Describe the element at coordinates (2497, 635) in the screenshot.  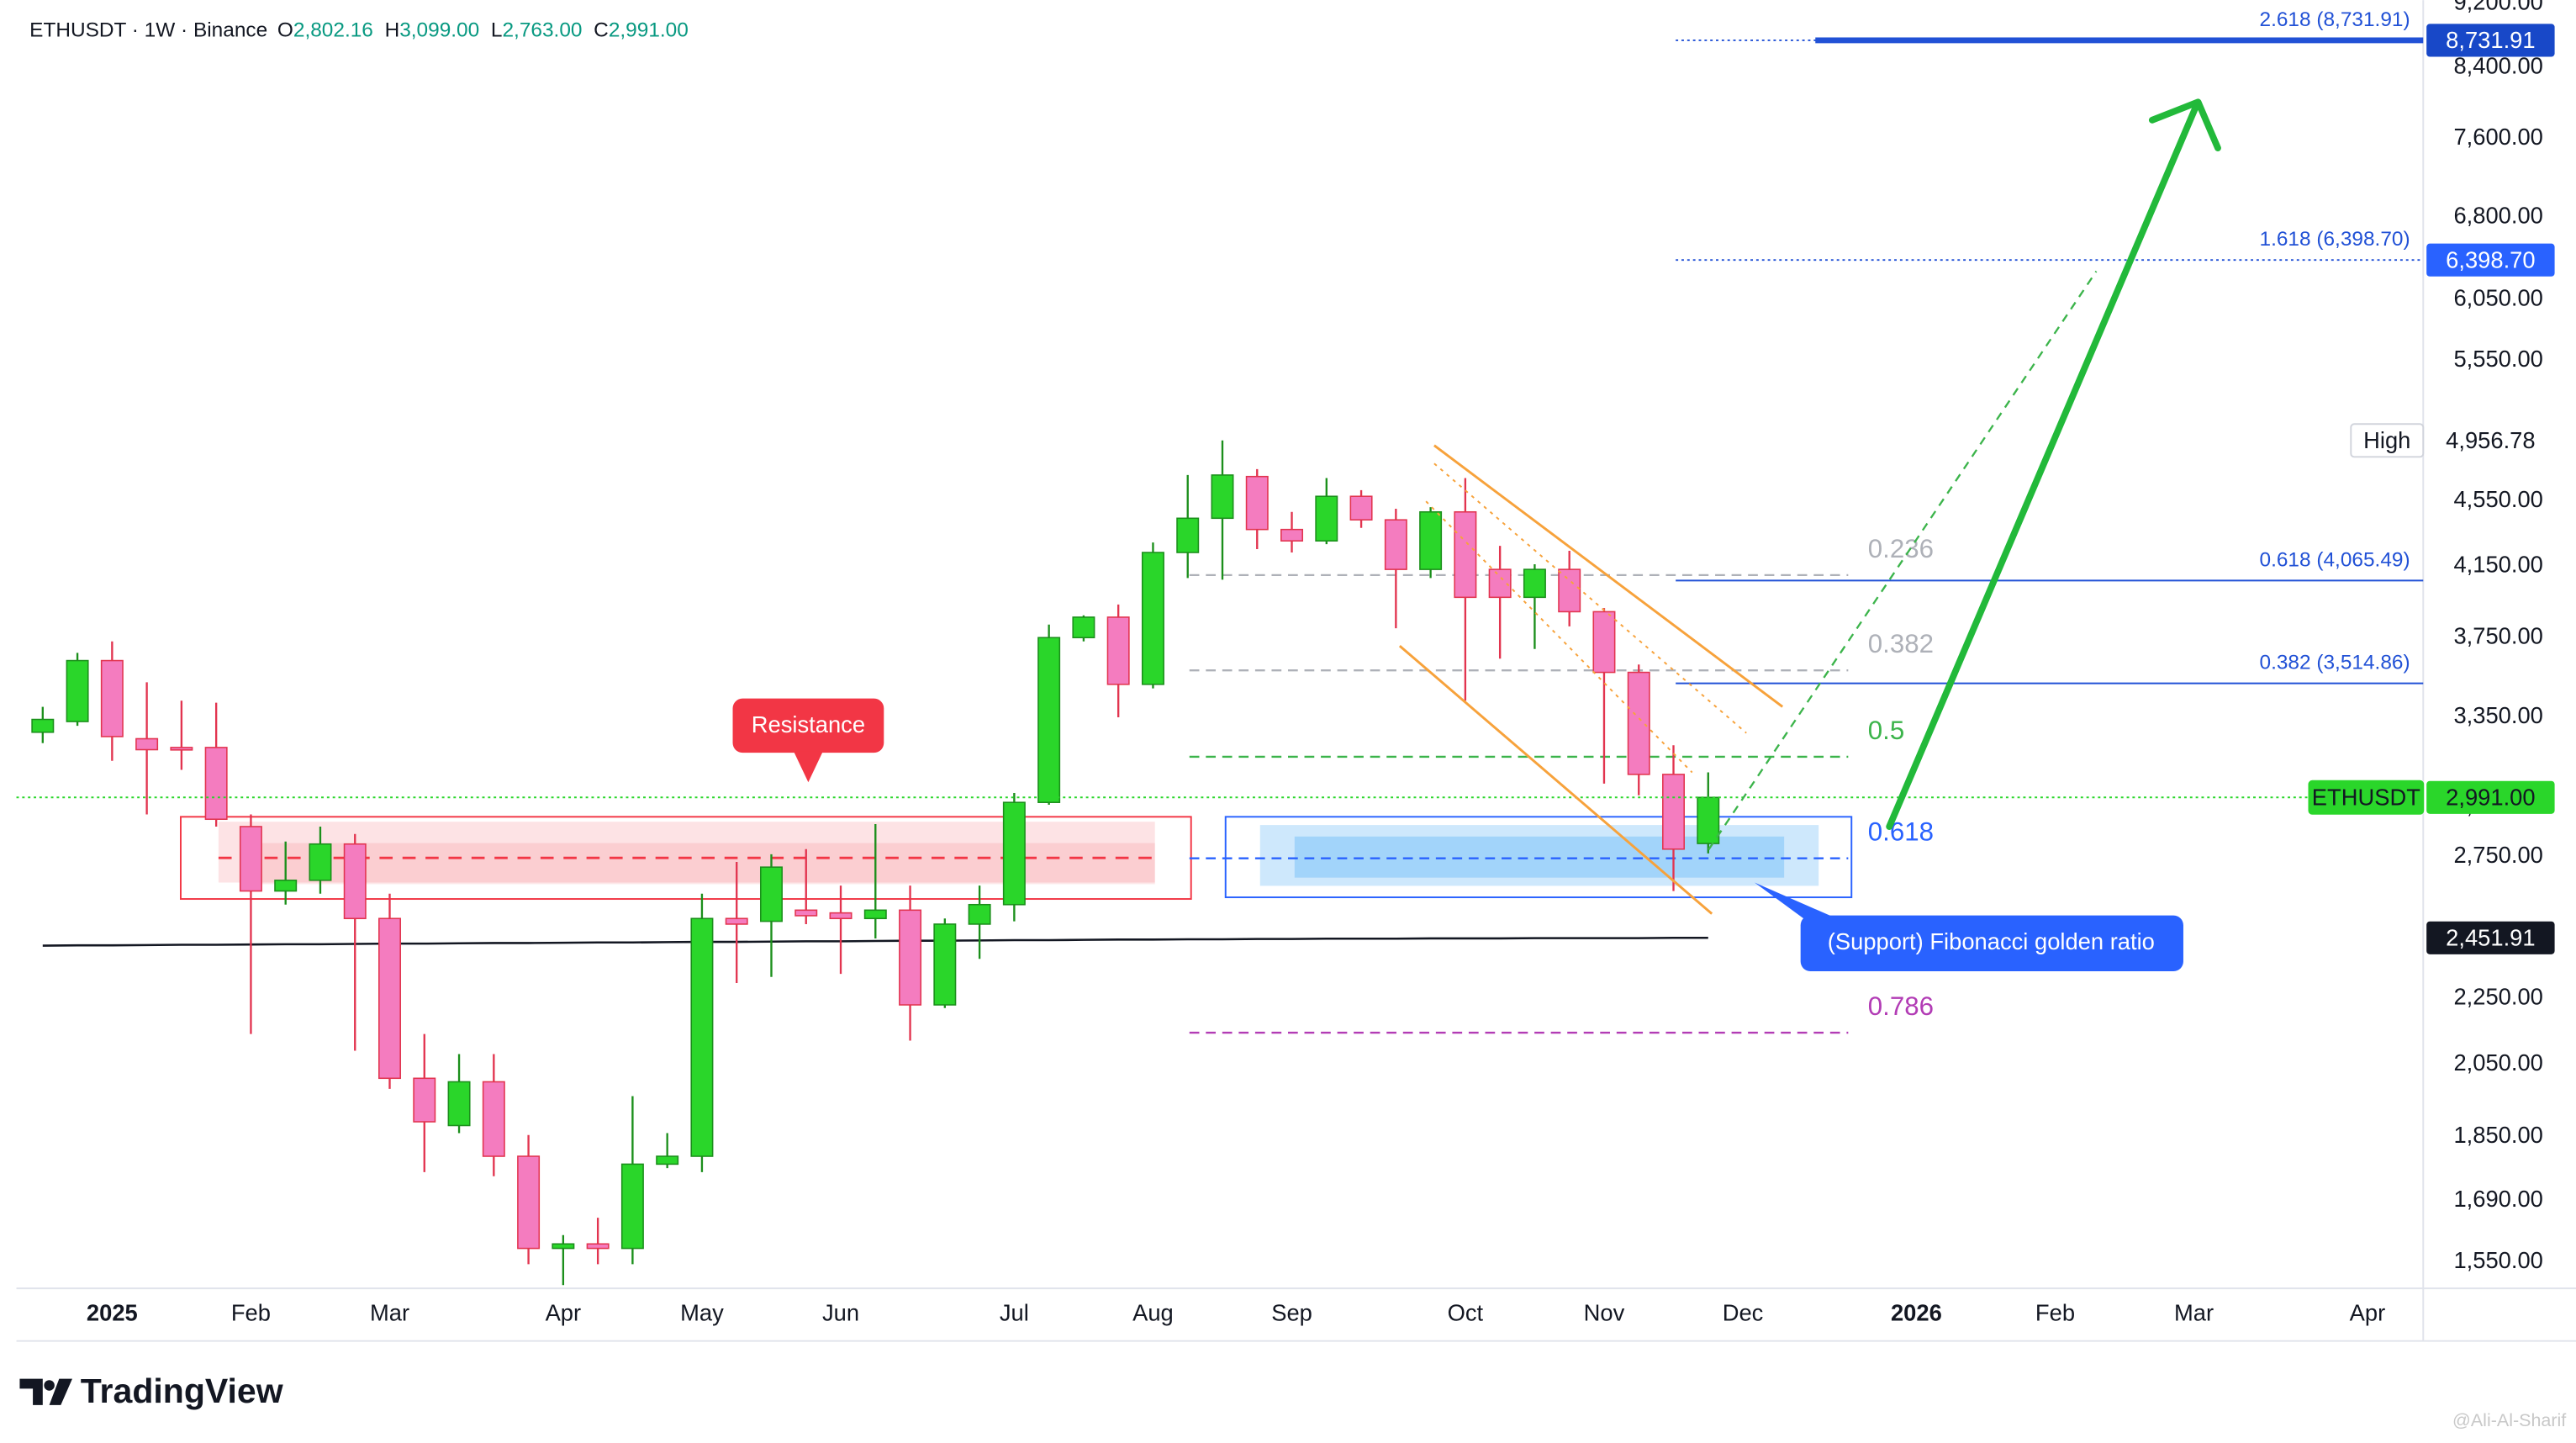
I see `y-tick-label: 3,750.00` at that location.